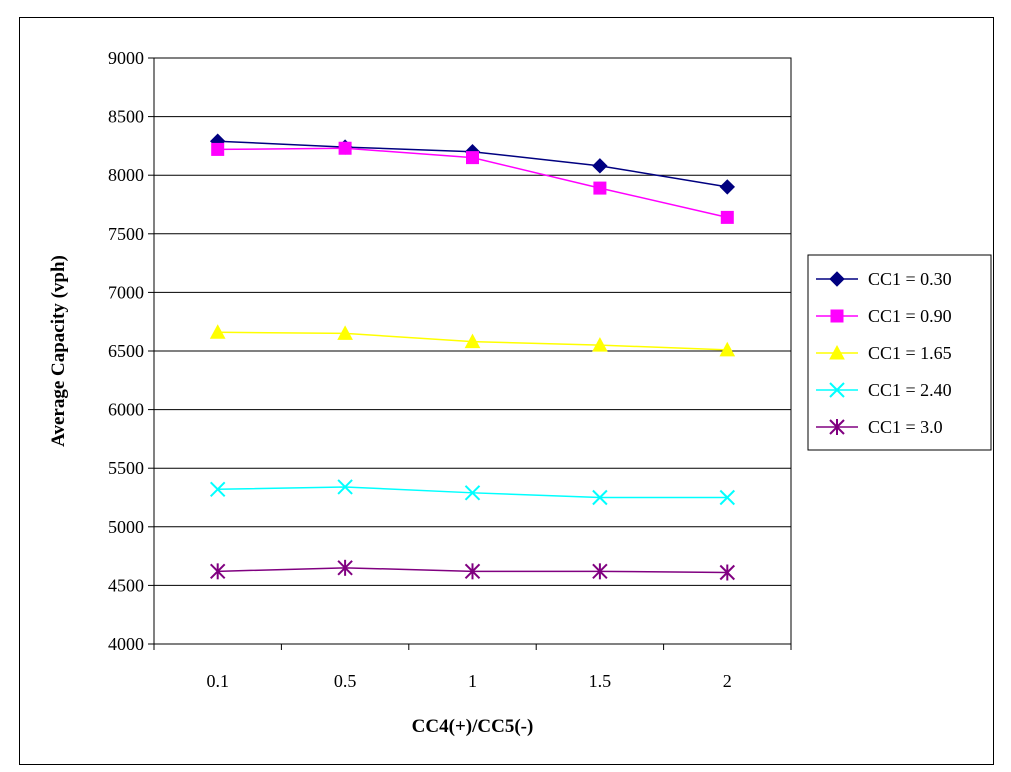 The height and width of the screenshot is (772, 1011). Describe the element at coordinates (472, 681) in the screenshot. I see `x-tick-label: 1` at that location.